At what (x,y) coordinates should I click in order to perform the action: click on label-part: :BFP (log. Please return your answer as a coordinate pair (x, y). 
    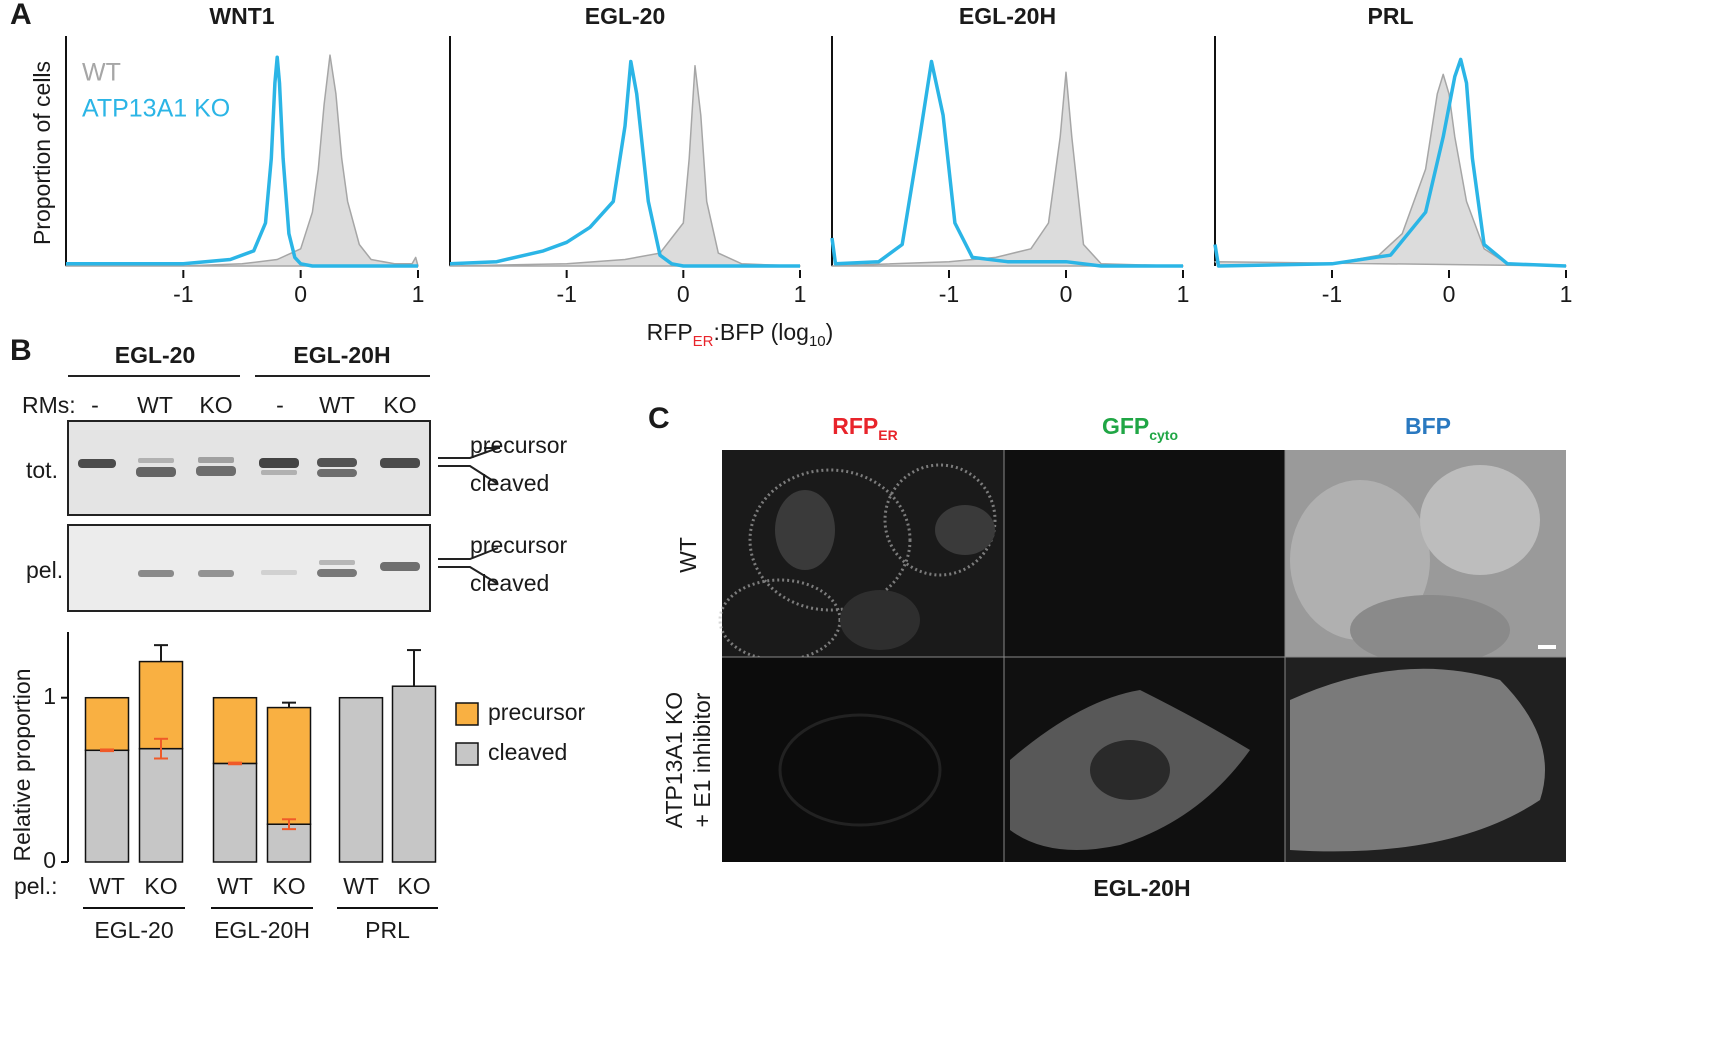
    Looking at the image, I should click on (761, 332).